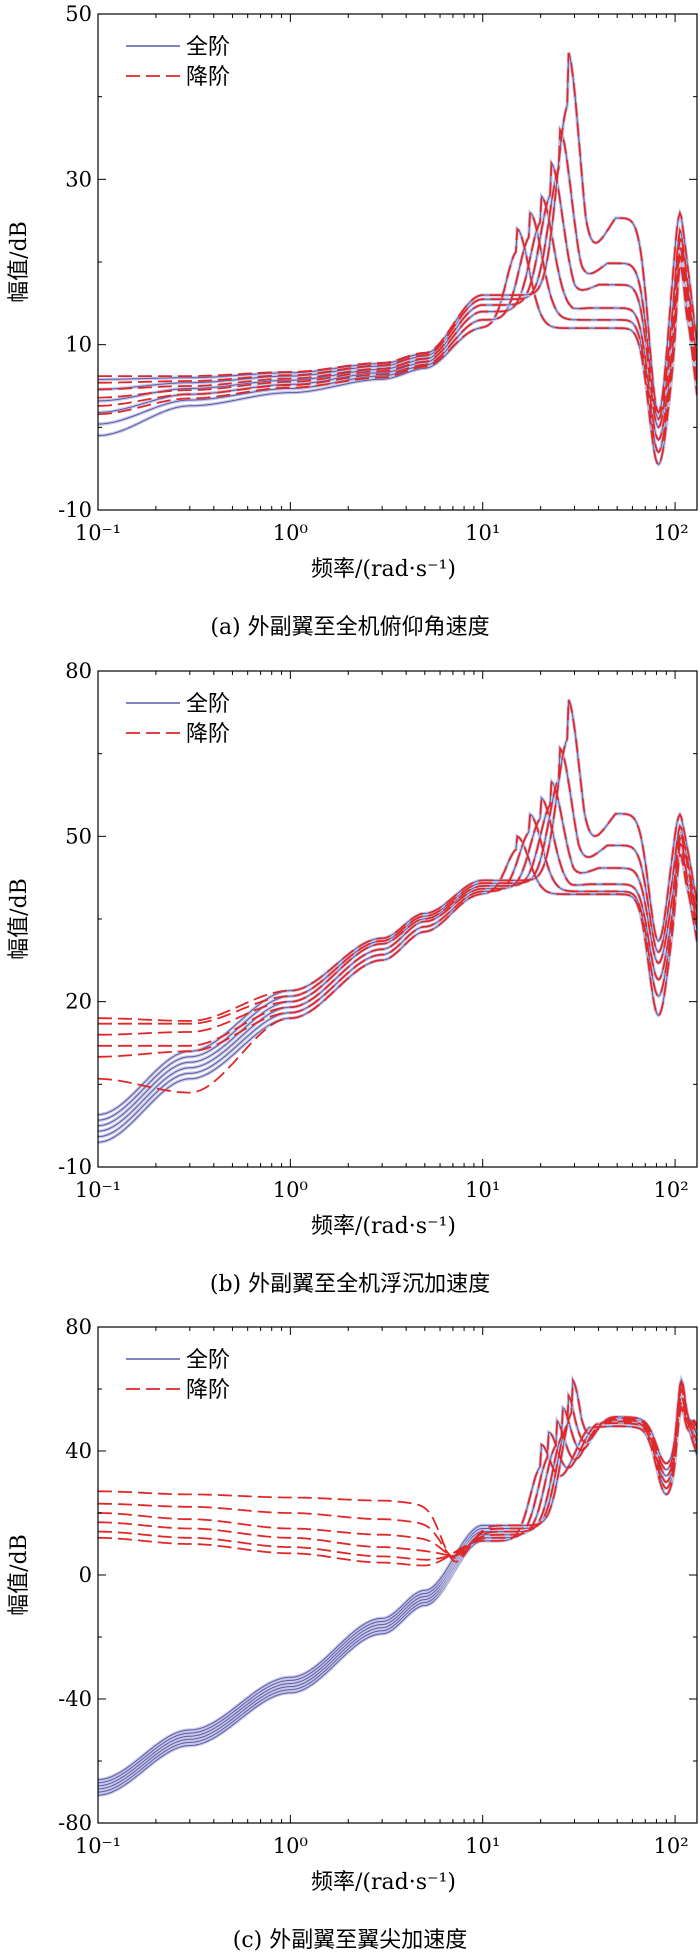  I want to click on y-tick-label: 40, so click(78, 1451).